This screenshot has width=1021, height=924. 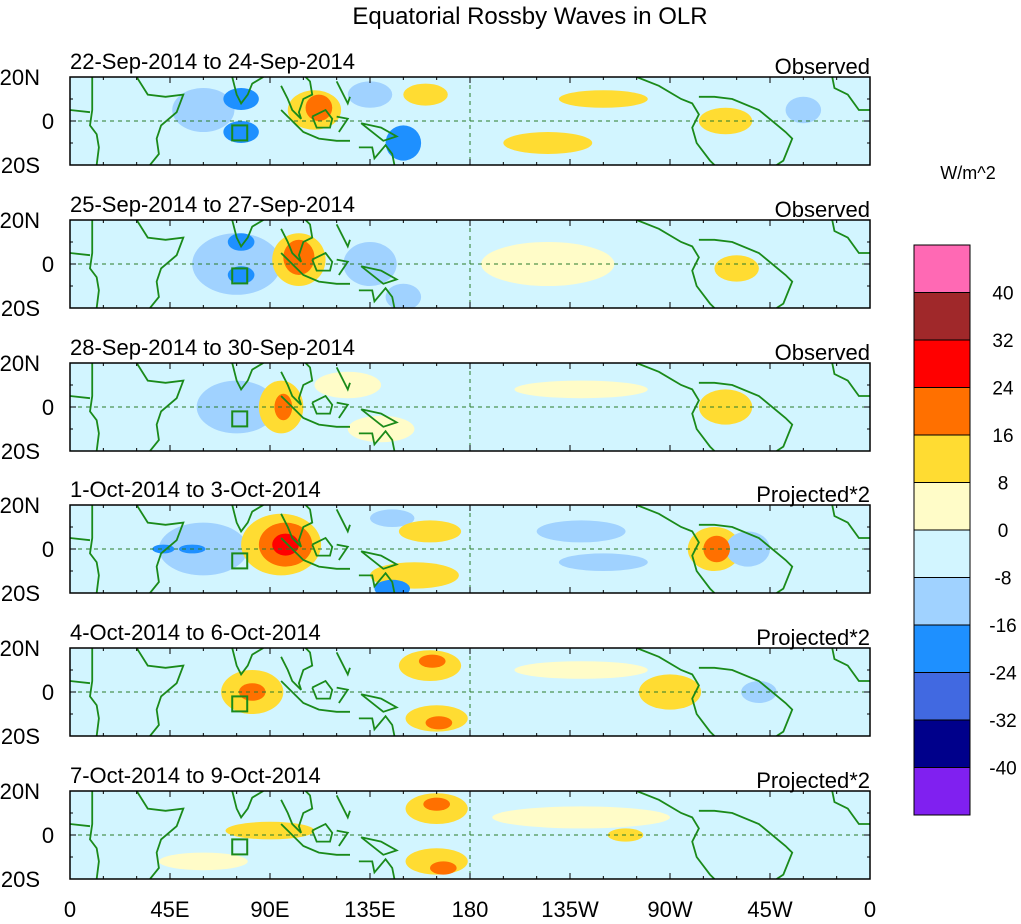 I want to click on colorbar-label: -16, so click(x=1002, y=626).